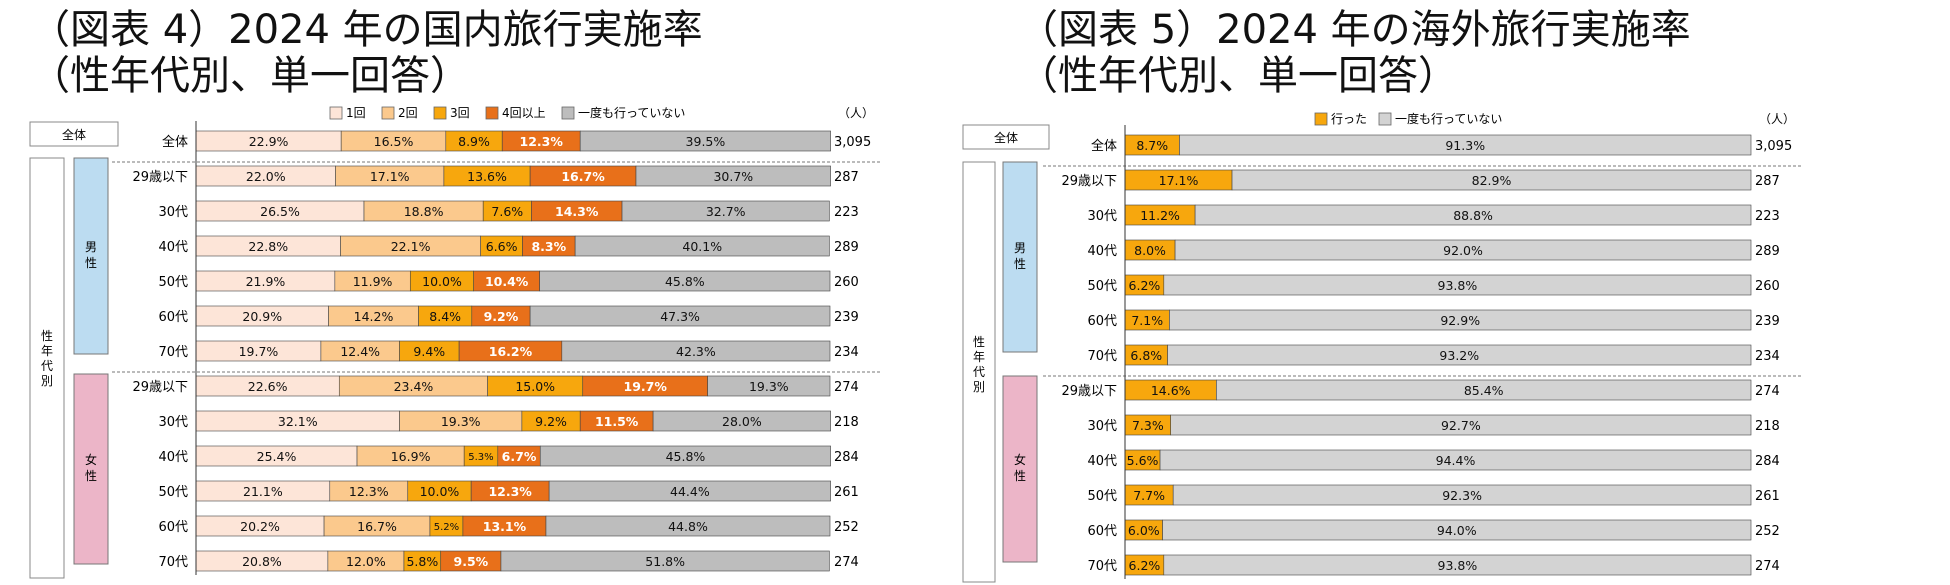 The height and width of the screenshot is (585, 1950). Describe the element at coordinates (262, 316) in the screenshot. I see `data-label: 20.9%` at that location.